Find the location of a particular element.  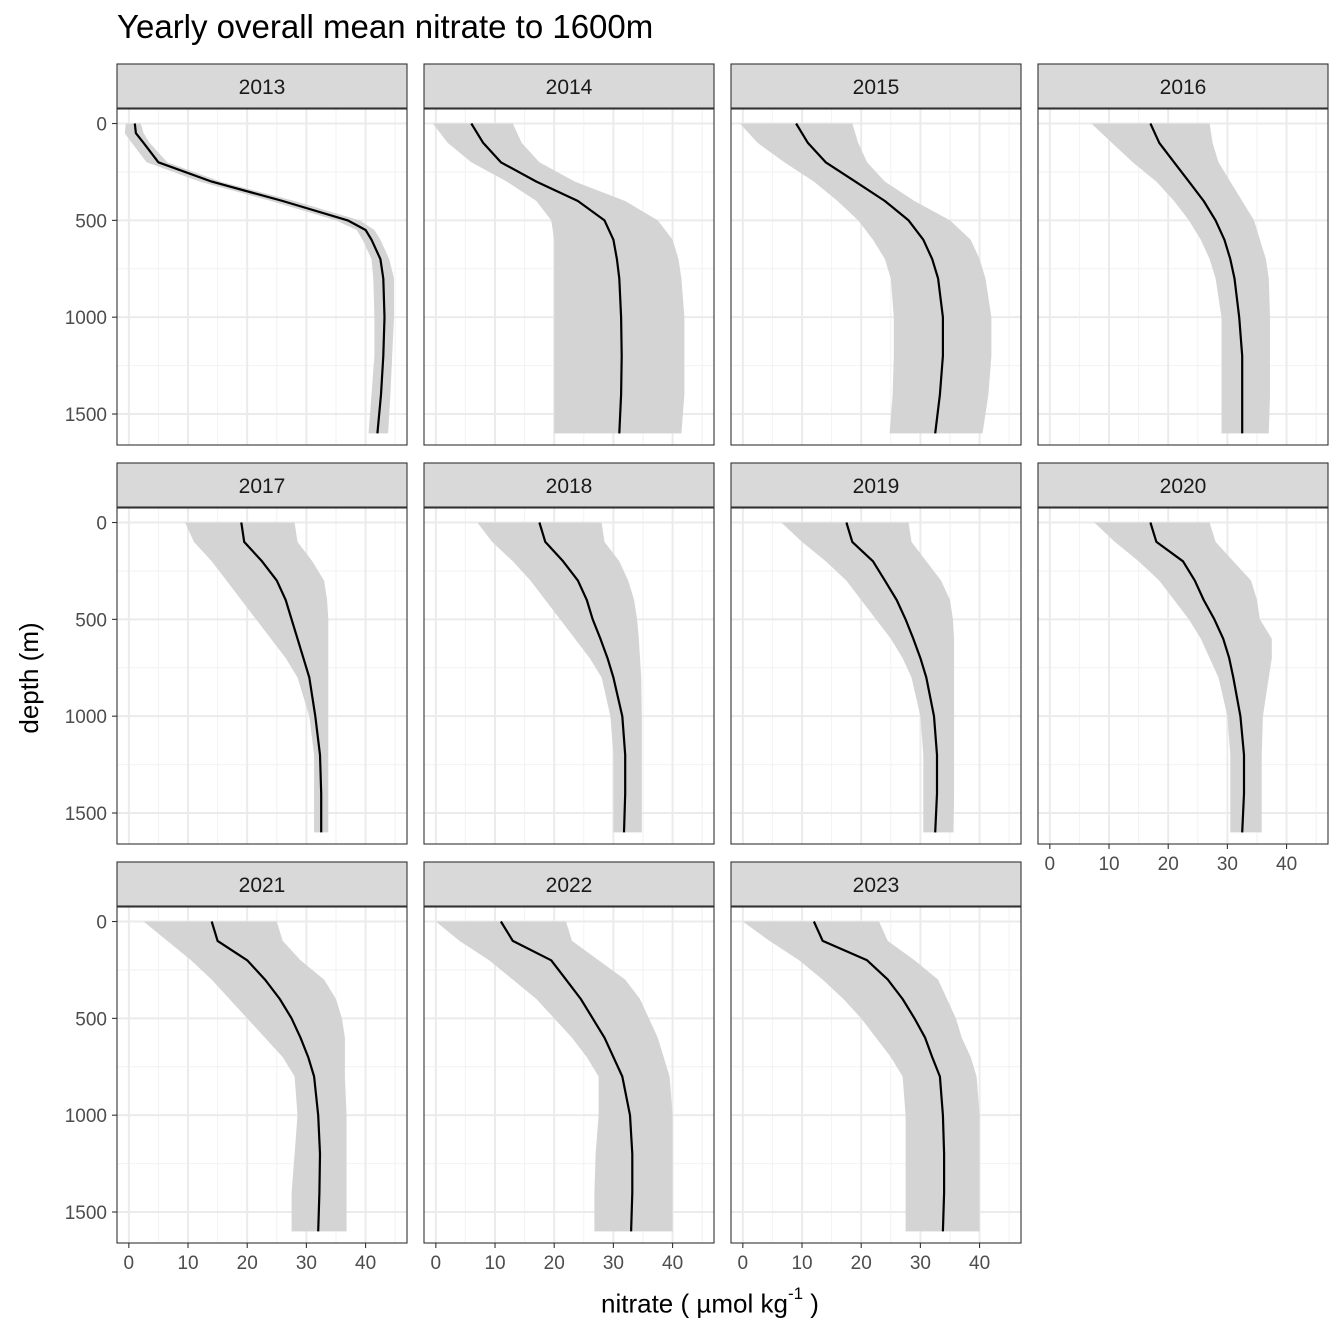

facet-strip-2020 is located at coordinates (1183, 485).